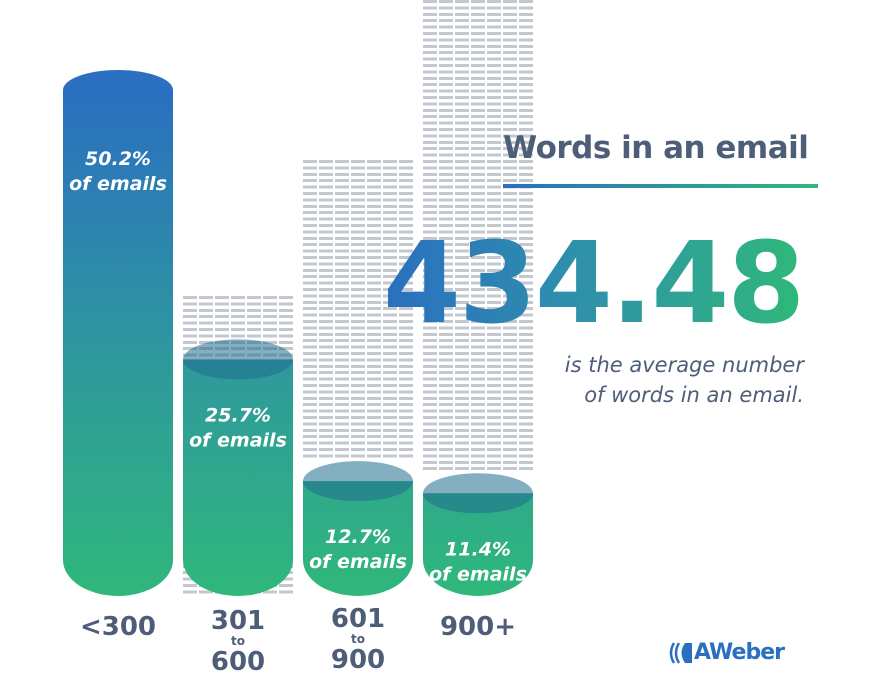  I want to click on cylinder-bar: 11.4% of emails, so click(478, 534).